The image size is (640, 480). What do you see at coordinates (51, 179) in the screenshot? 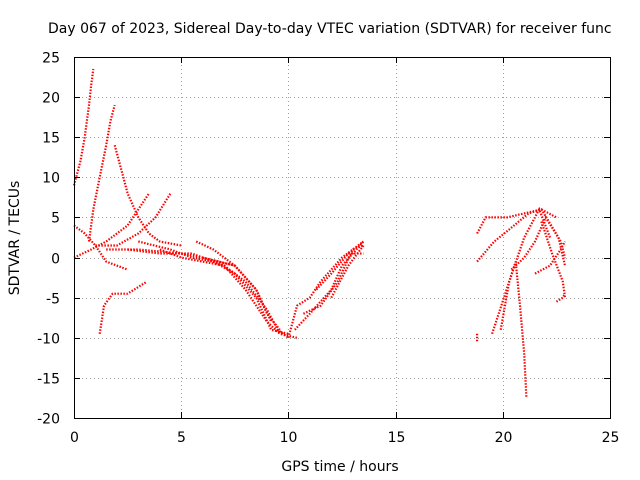
I see `y-tick-label: 10` at bounding box center [51, 179].